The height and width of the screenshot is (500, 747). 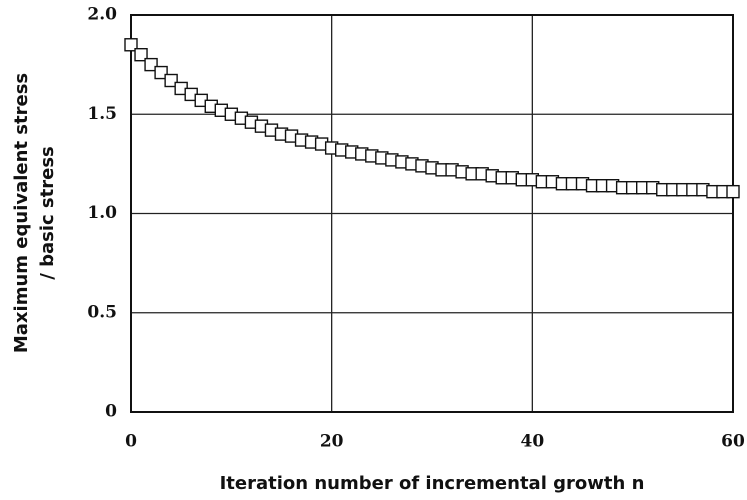 I want to click on y-tick-label: 0.5, so click(x=102, y=312).